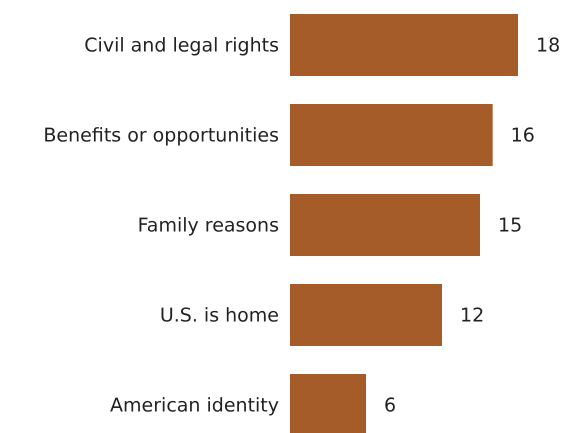 Image resolution: width=562 pixels, height=433 pixels. What do you see at coordinates (208, 225) in the screenshot?
I see `y-tick-label: Family reasons` at bounding box center [208, 225].